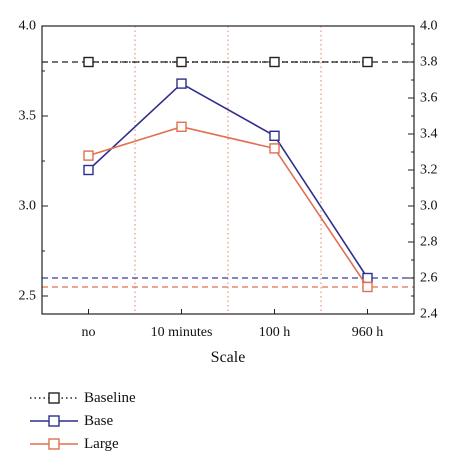 This screenshot has width=474, height=474. What do you see at coordinates (54, 421) in the screenshot?
I see `legend-marker-base` at bounding box center [54, 421].